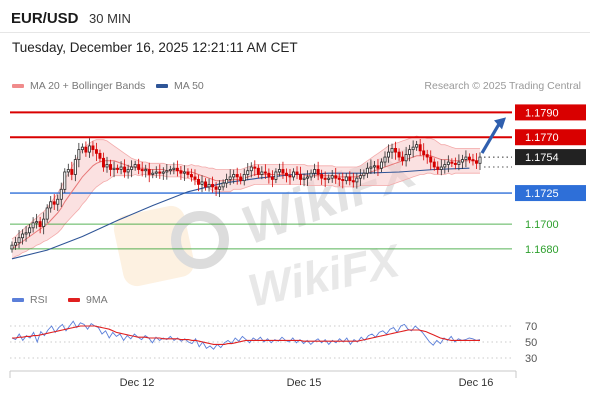 Image resolution: width=590 pixels, height=400 pixels. I want to click on legend-item-ma50: MA 50, so click(180, 86).